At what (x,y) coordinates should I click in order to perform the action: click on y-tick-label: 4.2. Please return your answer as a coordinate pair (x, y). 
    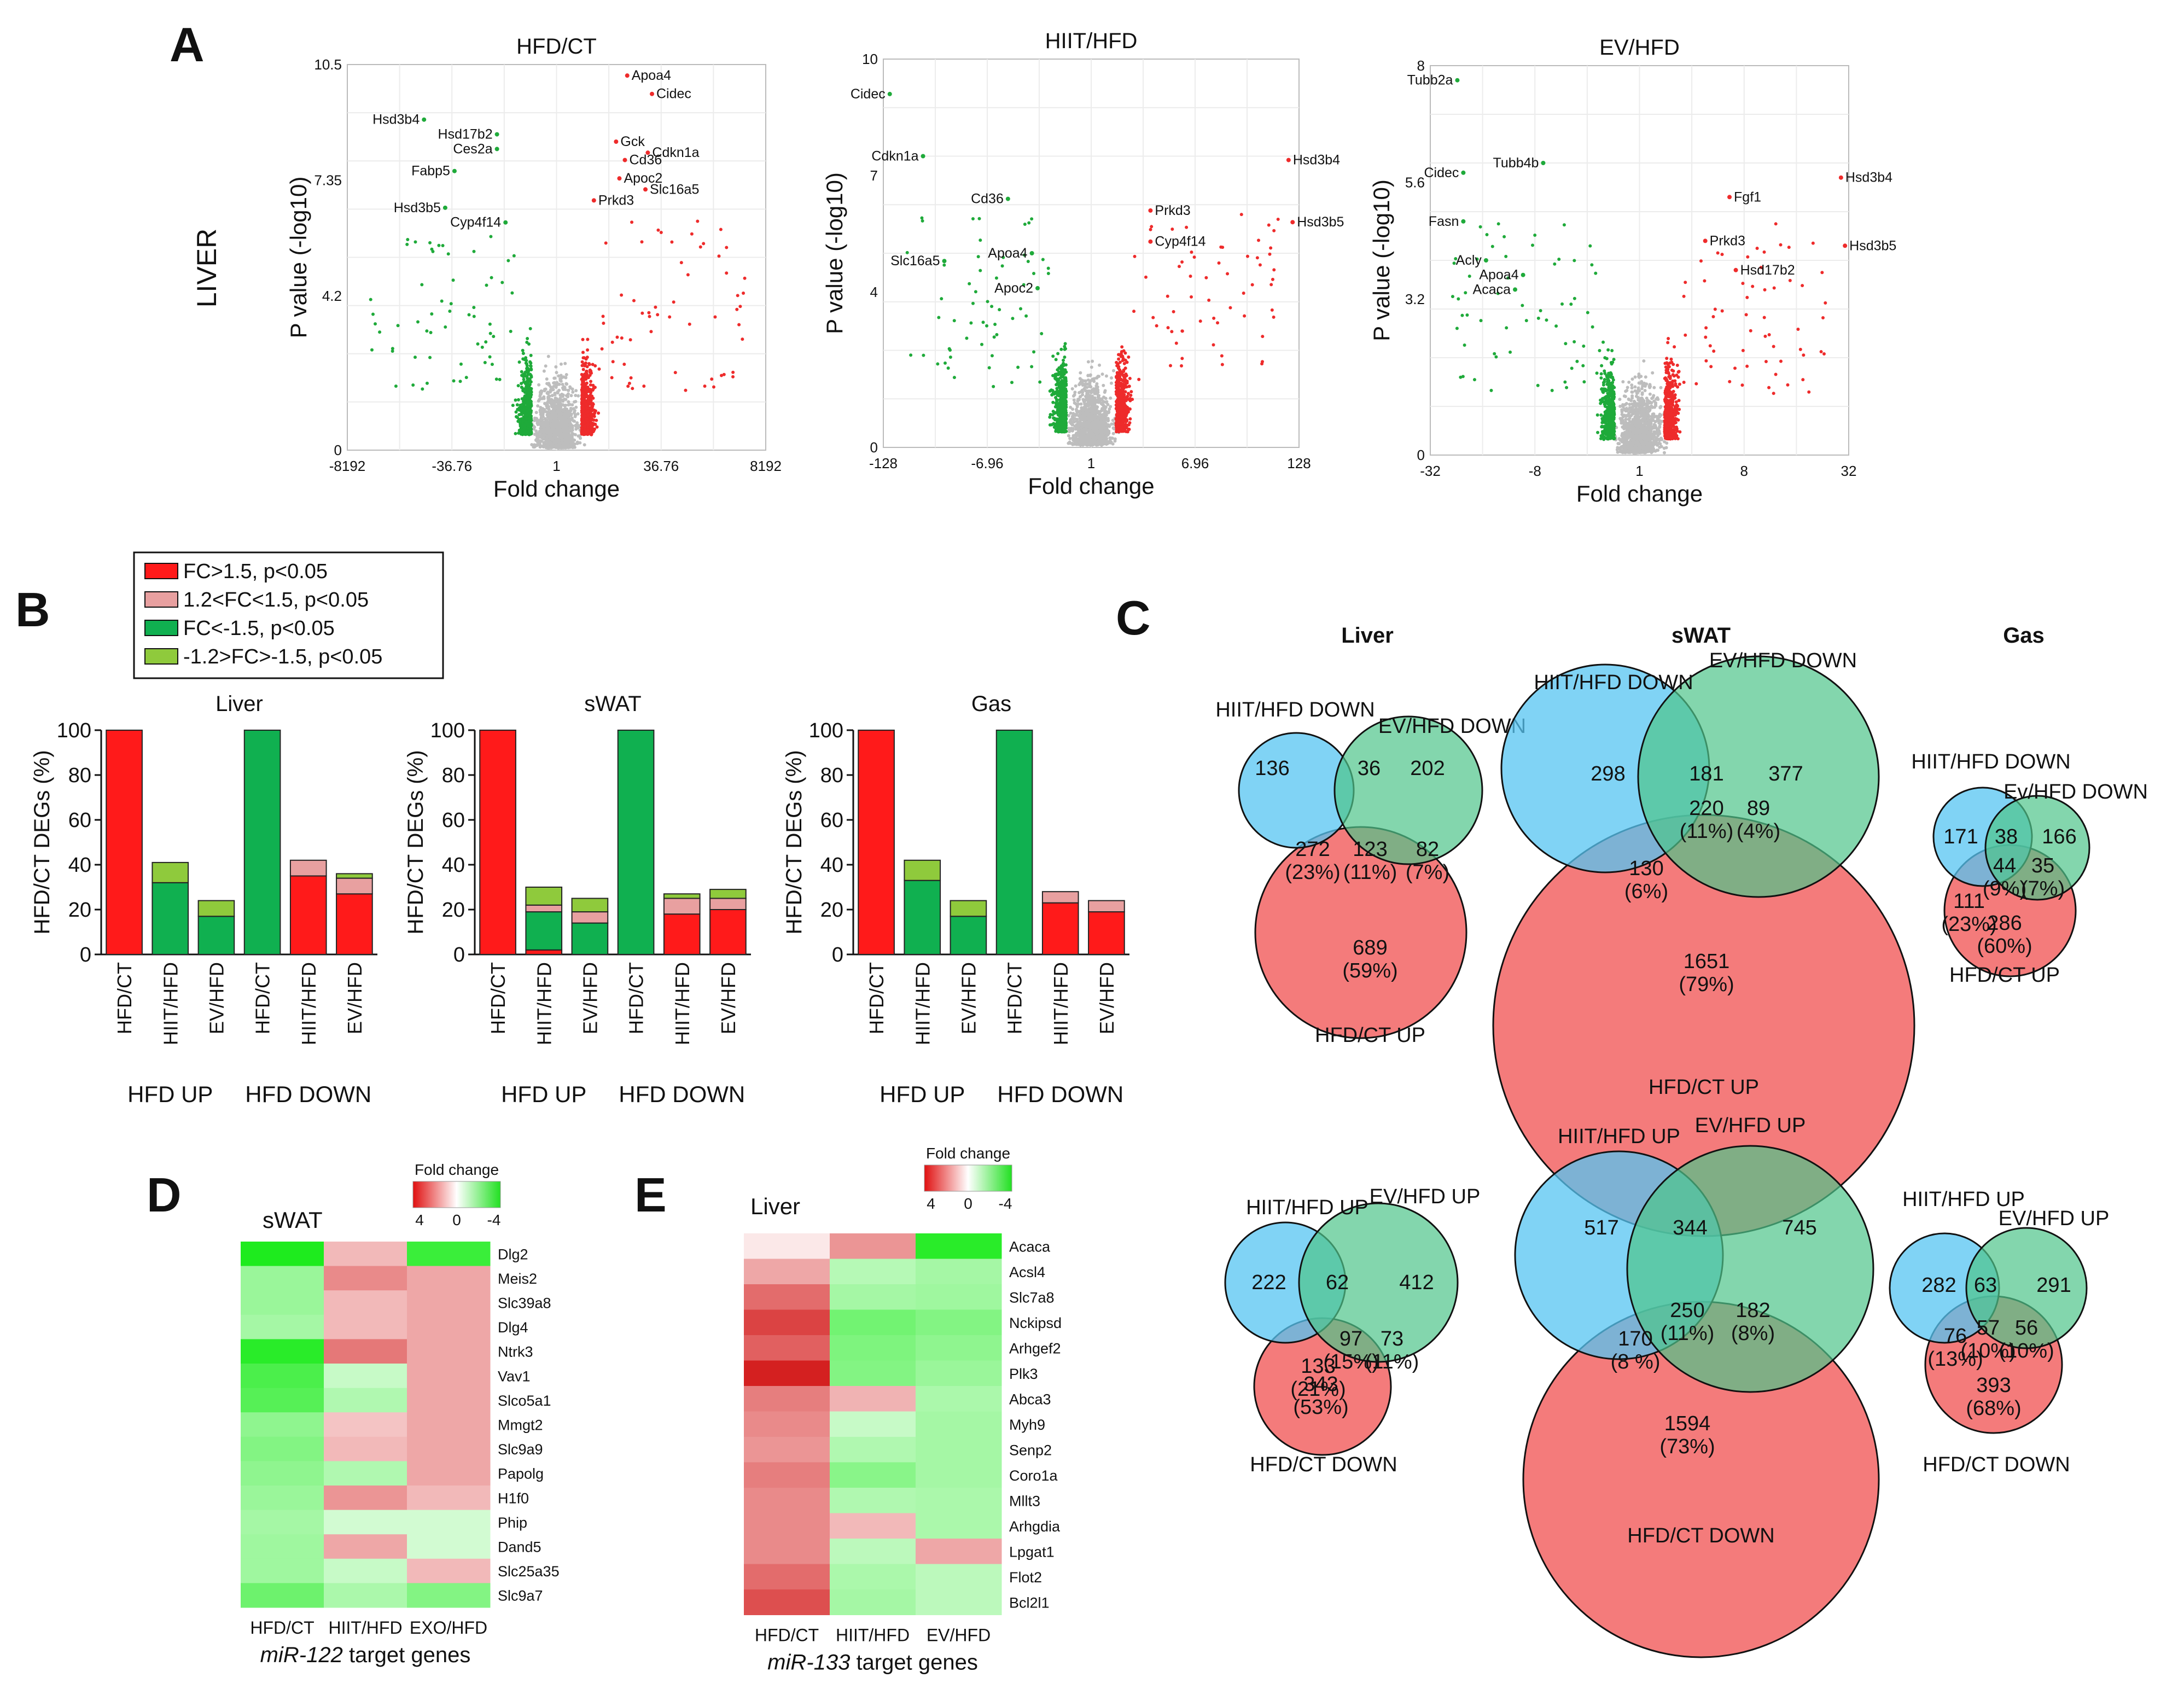
    Looking at the image, I should click on (332, 296).